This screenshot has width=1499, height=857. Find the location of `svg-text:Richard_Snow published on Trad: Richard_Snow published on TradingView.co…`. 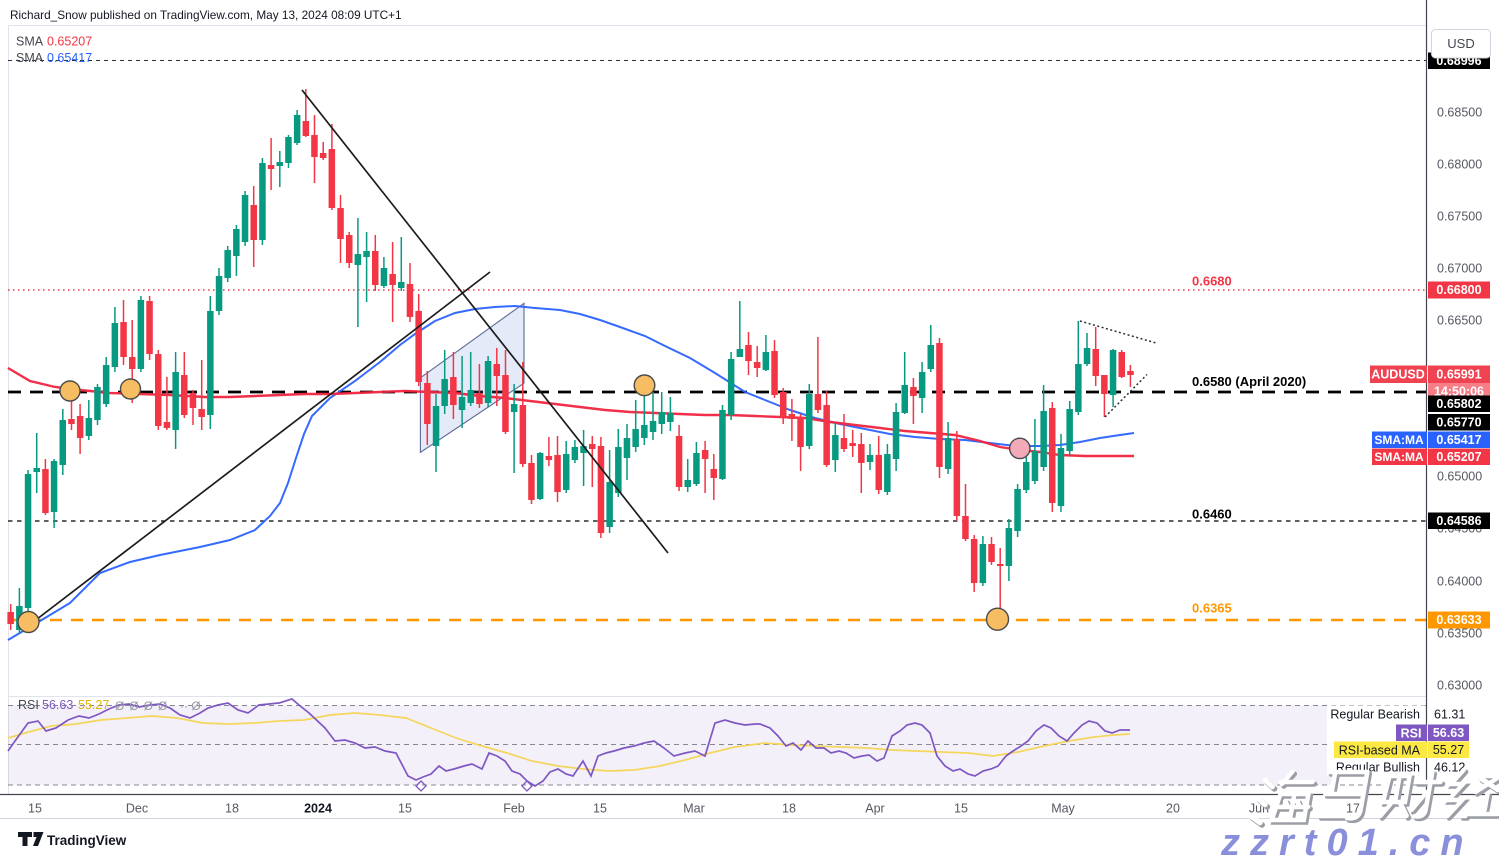

svg-text:Richard_Snow published on Trad: Richard_Snow published on TradingView.co… is located at coordinates (206, 15).